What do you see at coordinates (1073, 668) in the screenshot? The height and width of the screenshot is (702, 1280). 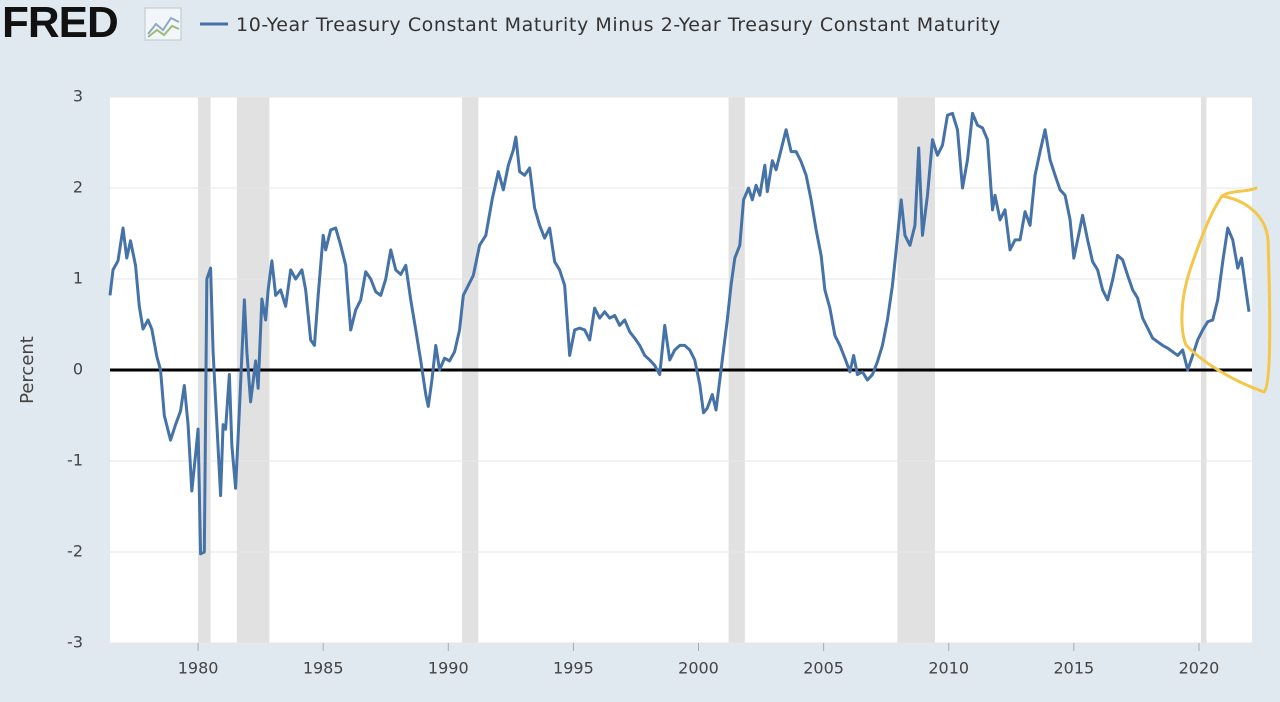 I see `x-tick-label: 2015` at bounding box center [1073, 668].